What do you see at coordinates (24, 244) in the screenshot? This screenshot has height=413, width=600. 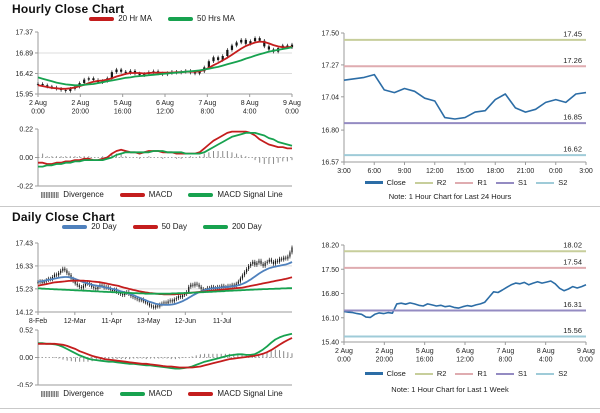 I see `y-tick-label: 17.43` at bounding box center [24, 244].